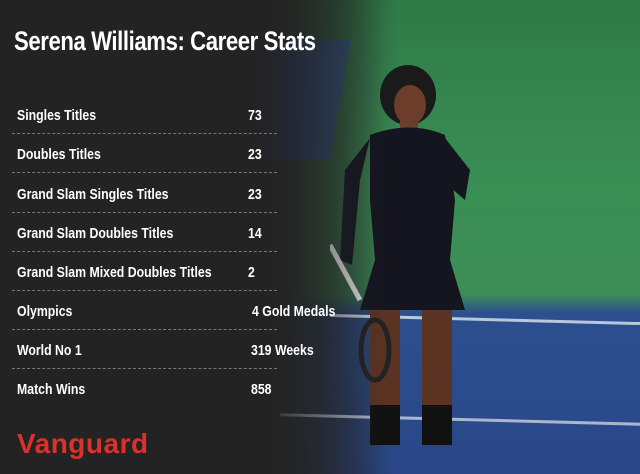 The height and width of the screenshot is (474, 640). Describe the element at coordinates (282, 350) in the screenshot. I see `stat-value: 319 Weeks` at that location.